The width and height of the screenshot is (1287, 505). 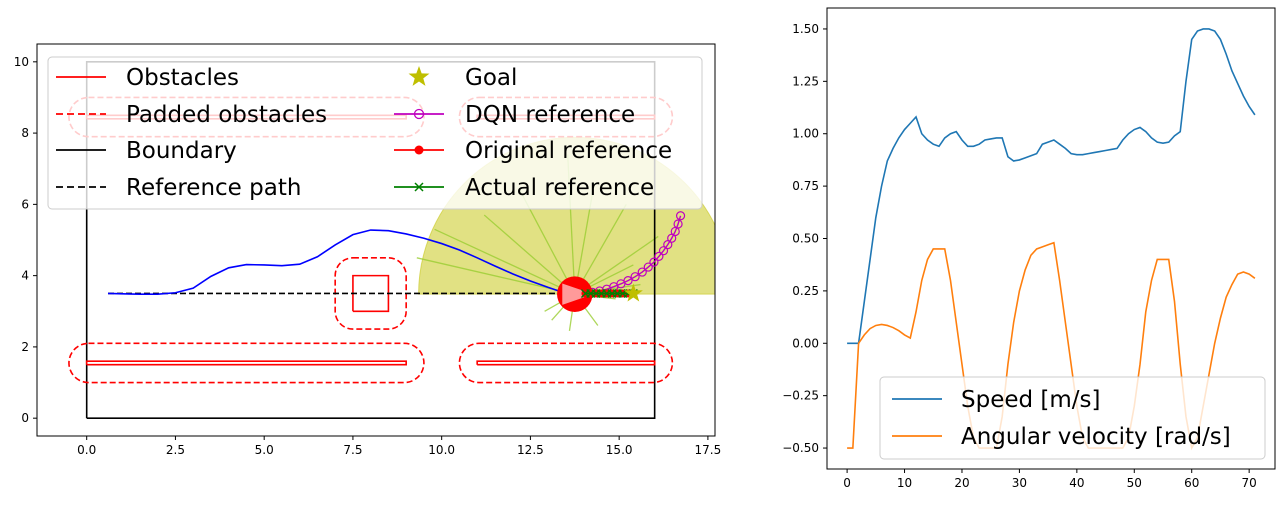 What do you see at coordinates (25, 418) in the screenshot?
I see `y-tick-label: 0` at bounding box center [25, 418].